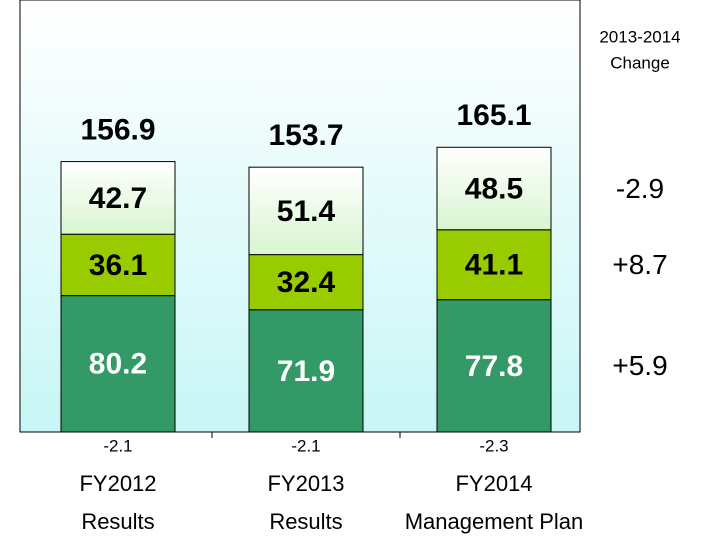 The image size is (711, 544). I want to click on adjustment-label: -2.3, so click(493, 445).